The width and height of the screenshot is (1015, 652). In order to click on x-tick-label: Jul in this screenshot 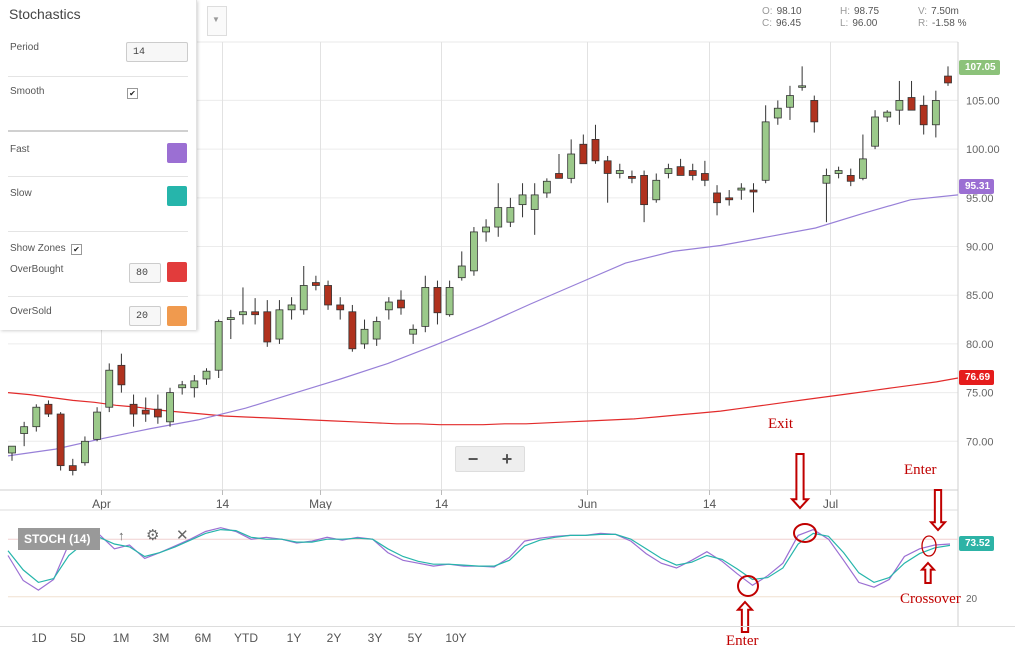, I will do `click(830, 504)`.